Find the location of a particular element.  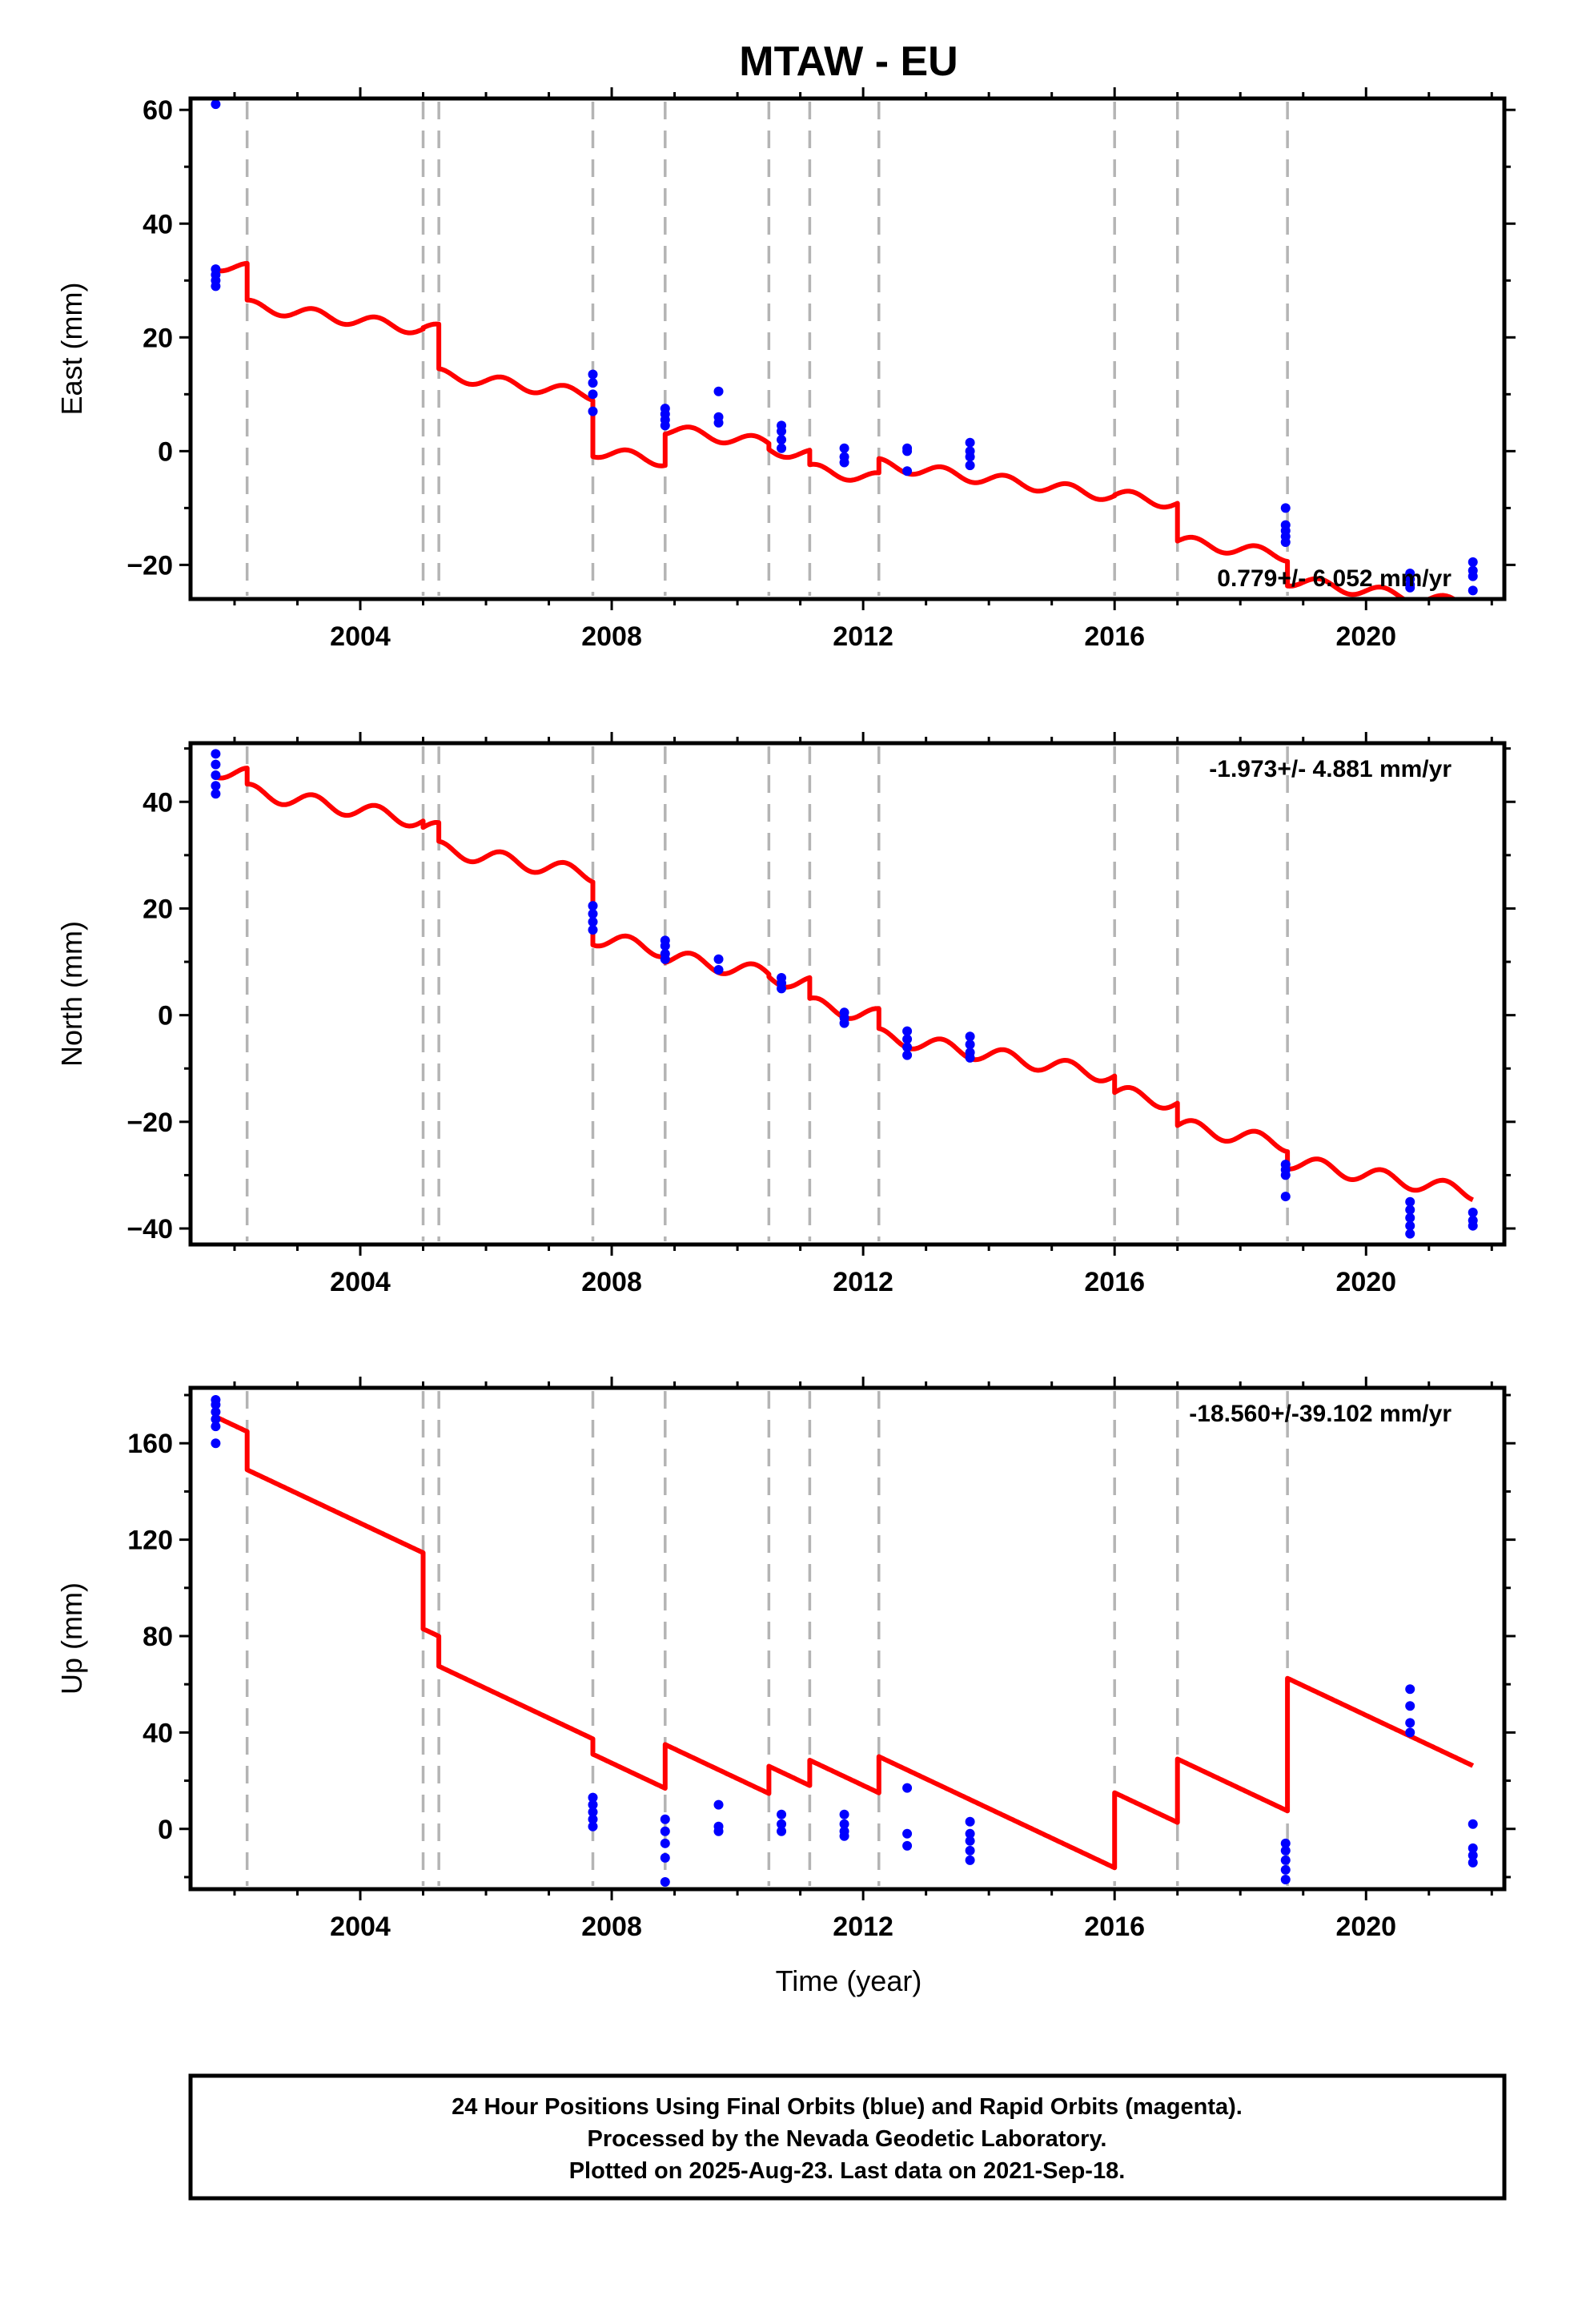

up-x-tick-label: 2008 is located at coordinates (611, 1927).